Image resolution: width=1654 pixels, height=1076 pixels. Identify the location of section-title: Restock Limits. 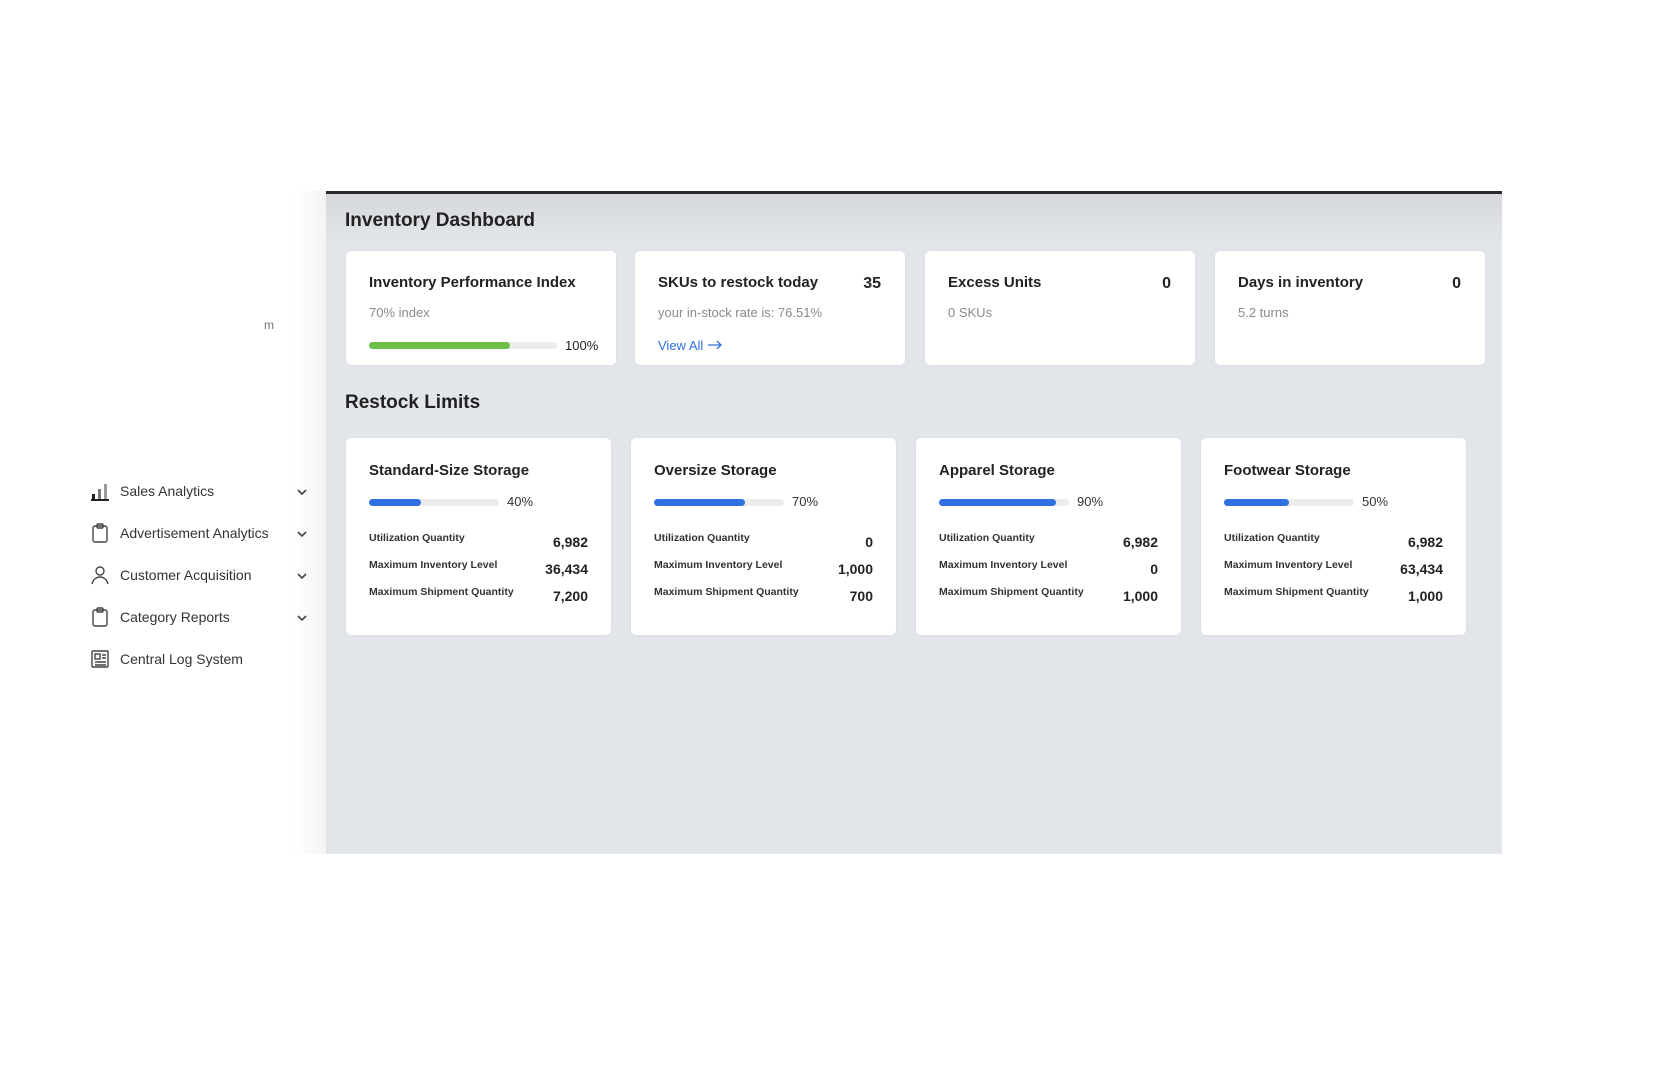
(413, 402).